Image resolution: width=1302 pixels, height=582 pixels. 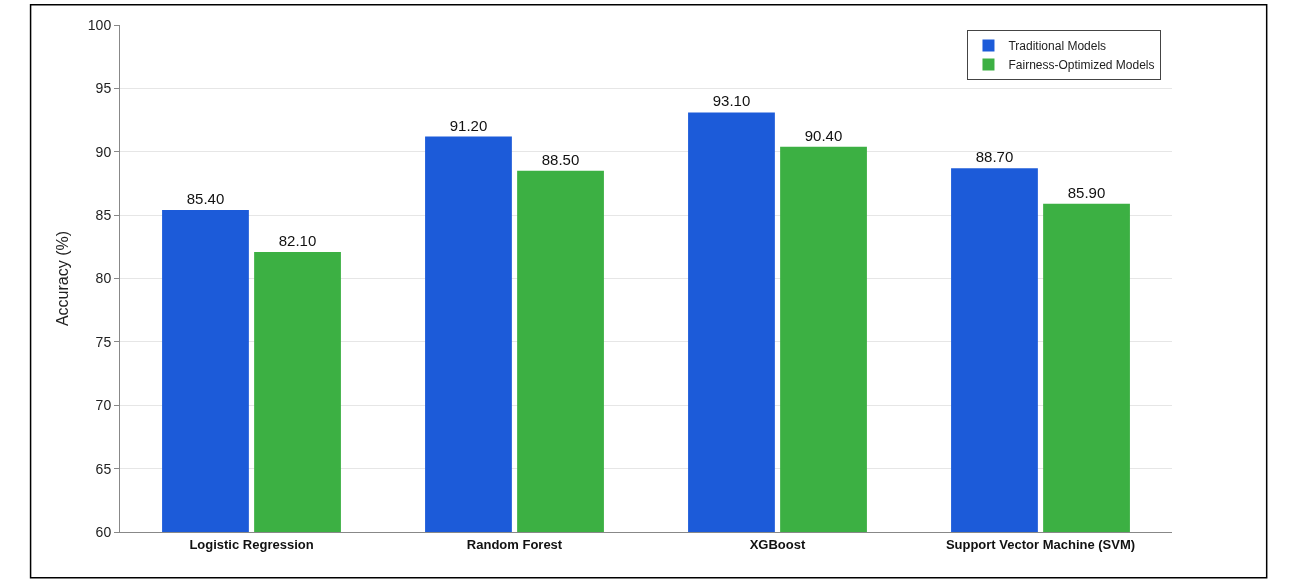 What do you see at coordinates (1086, 192) in the screenshot?
I see `data-label: 85.90` at bounding box center [1086, 192].